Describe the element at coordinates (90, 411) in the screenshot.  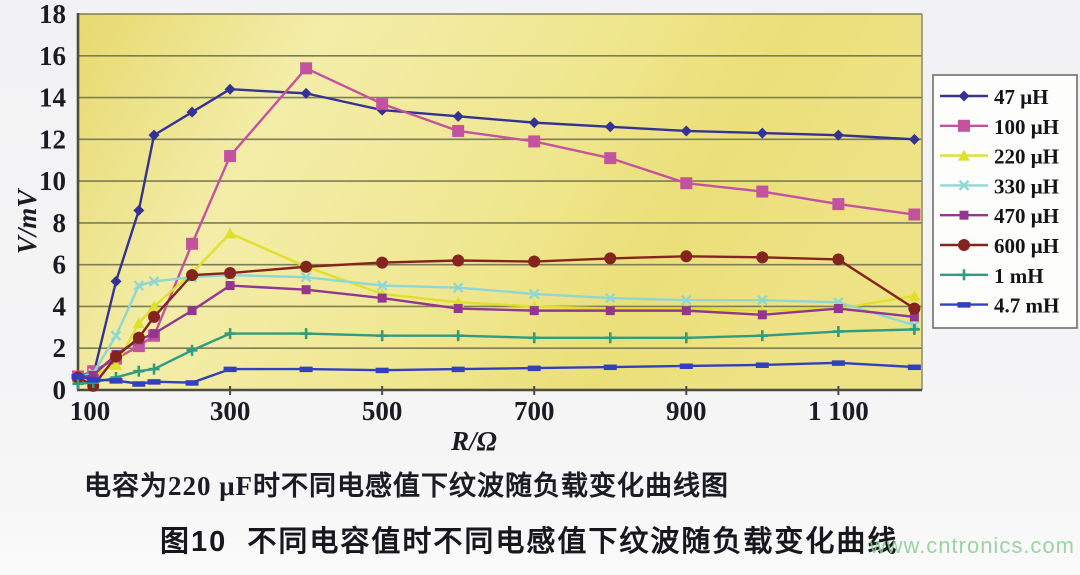
I see `svg-text: 100` at that location.